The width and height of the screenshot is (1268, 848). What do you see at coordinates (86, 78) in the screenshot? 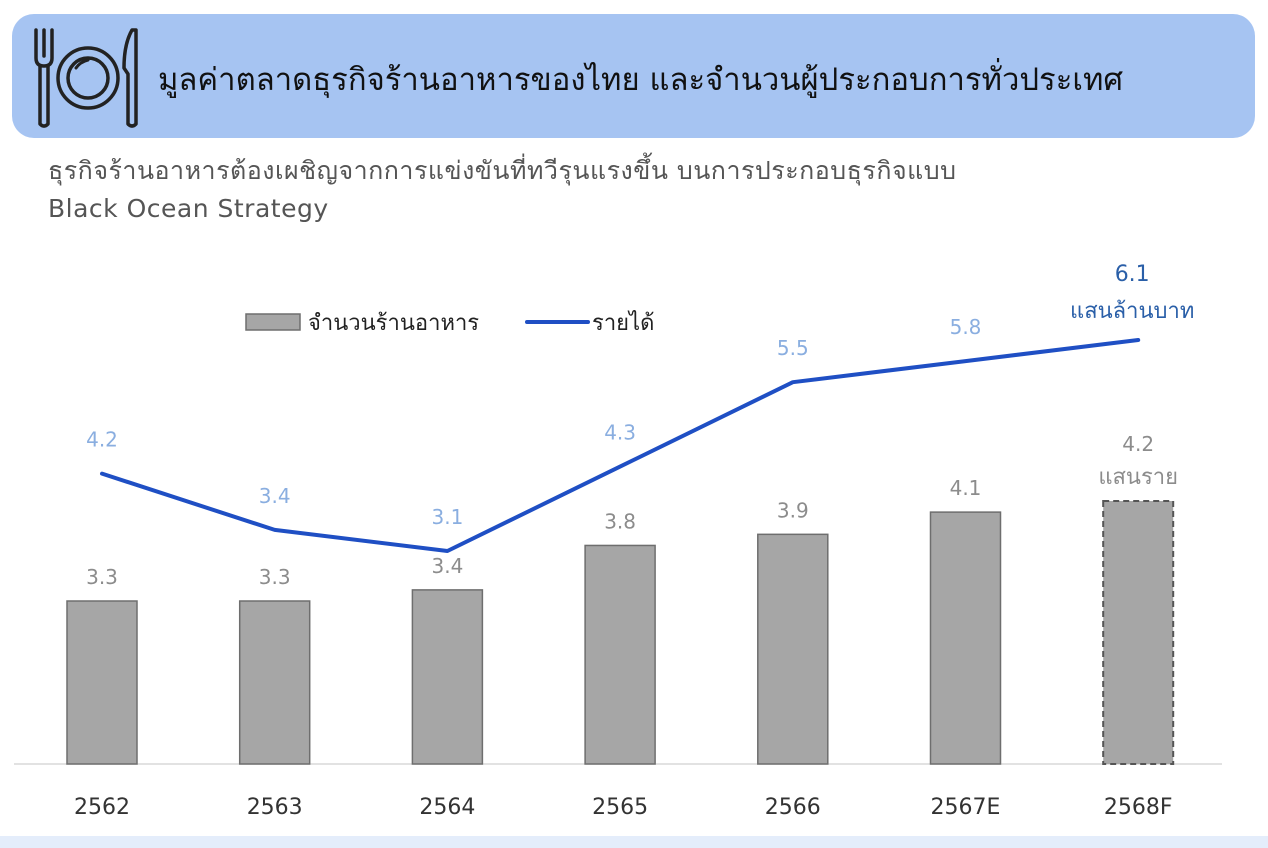
I see `plate-fork-knife-icon` at bounding box center [86, 78].